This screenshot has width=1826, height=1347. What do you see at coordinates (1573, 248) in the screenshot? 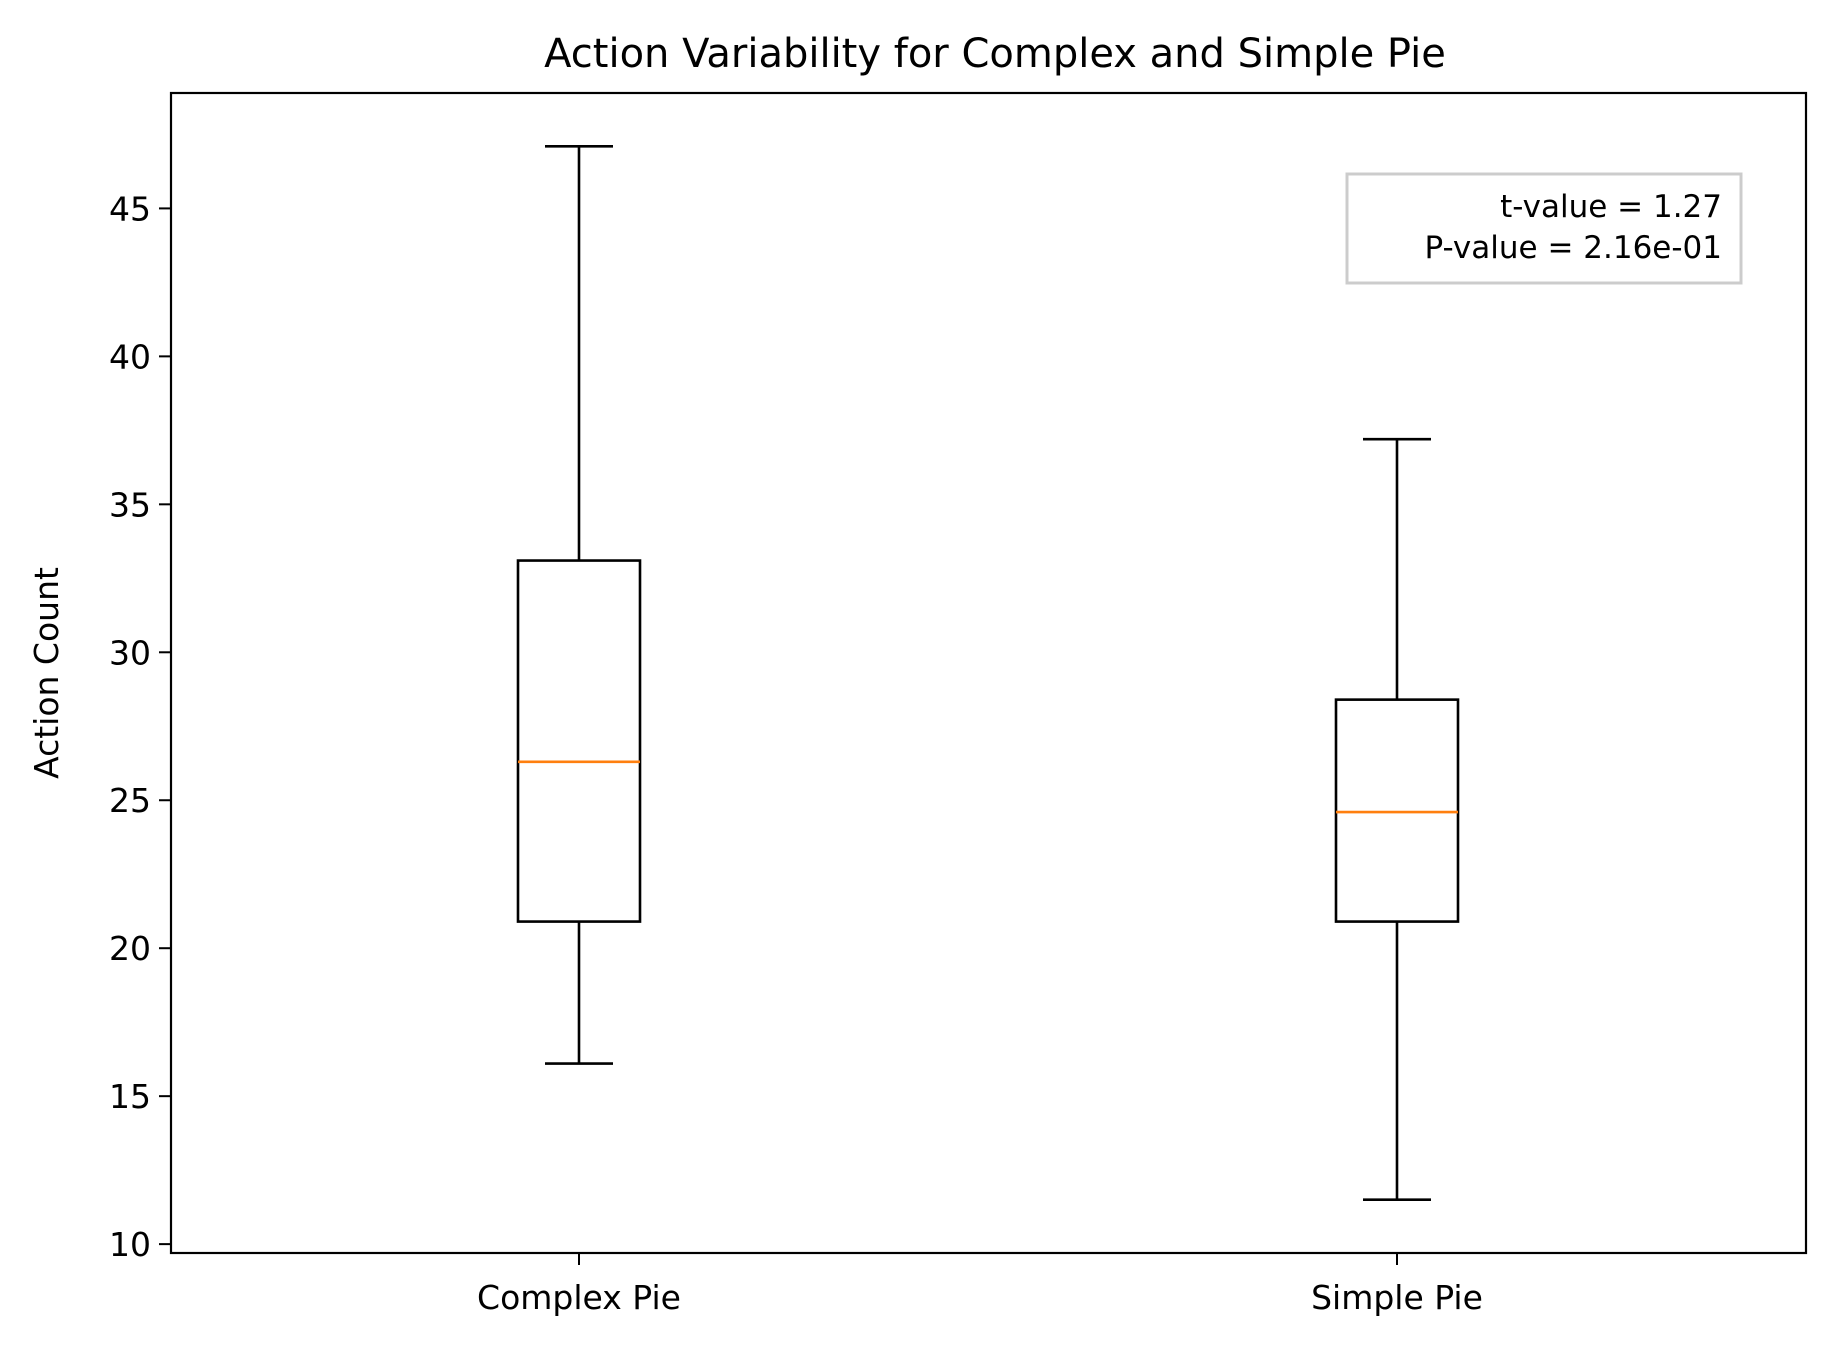
I see `p-value-text: P-value = 2.16e-01` at bounding box center [1573, 248].